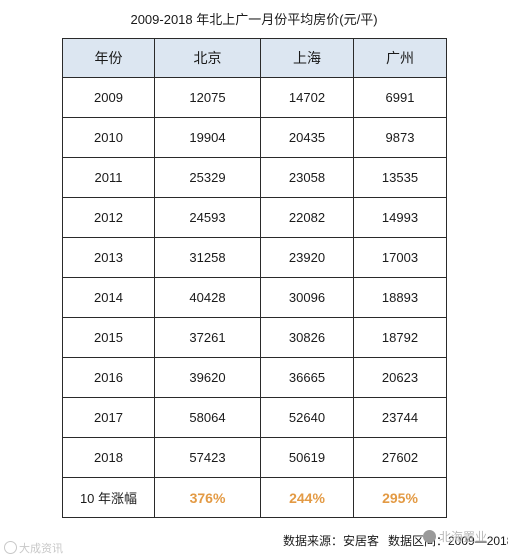  I want to click on cell-beijing: 58064, so click(207, 417).